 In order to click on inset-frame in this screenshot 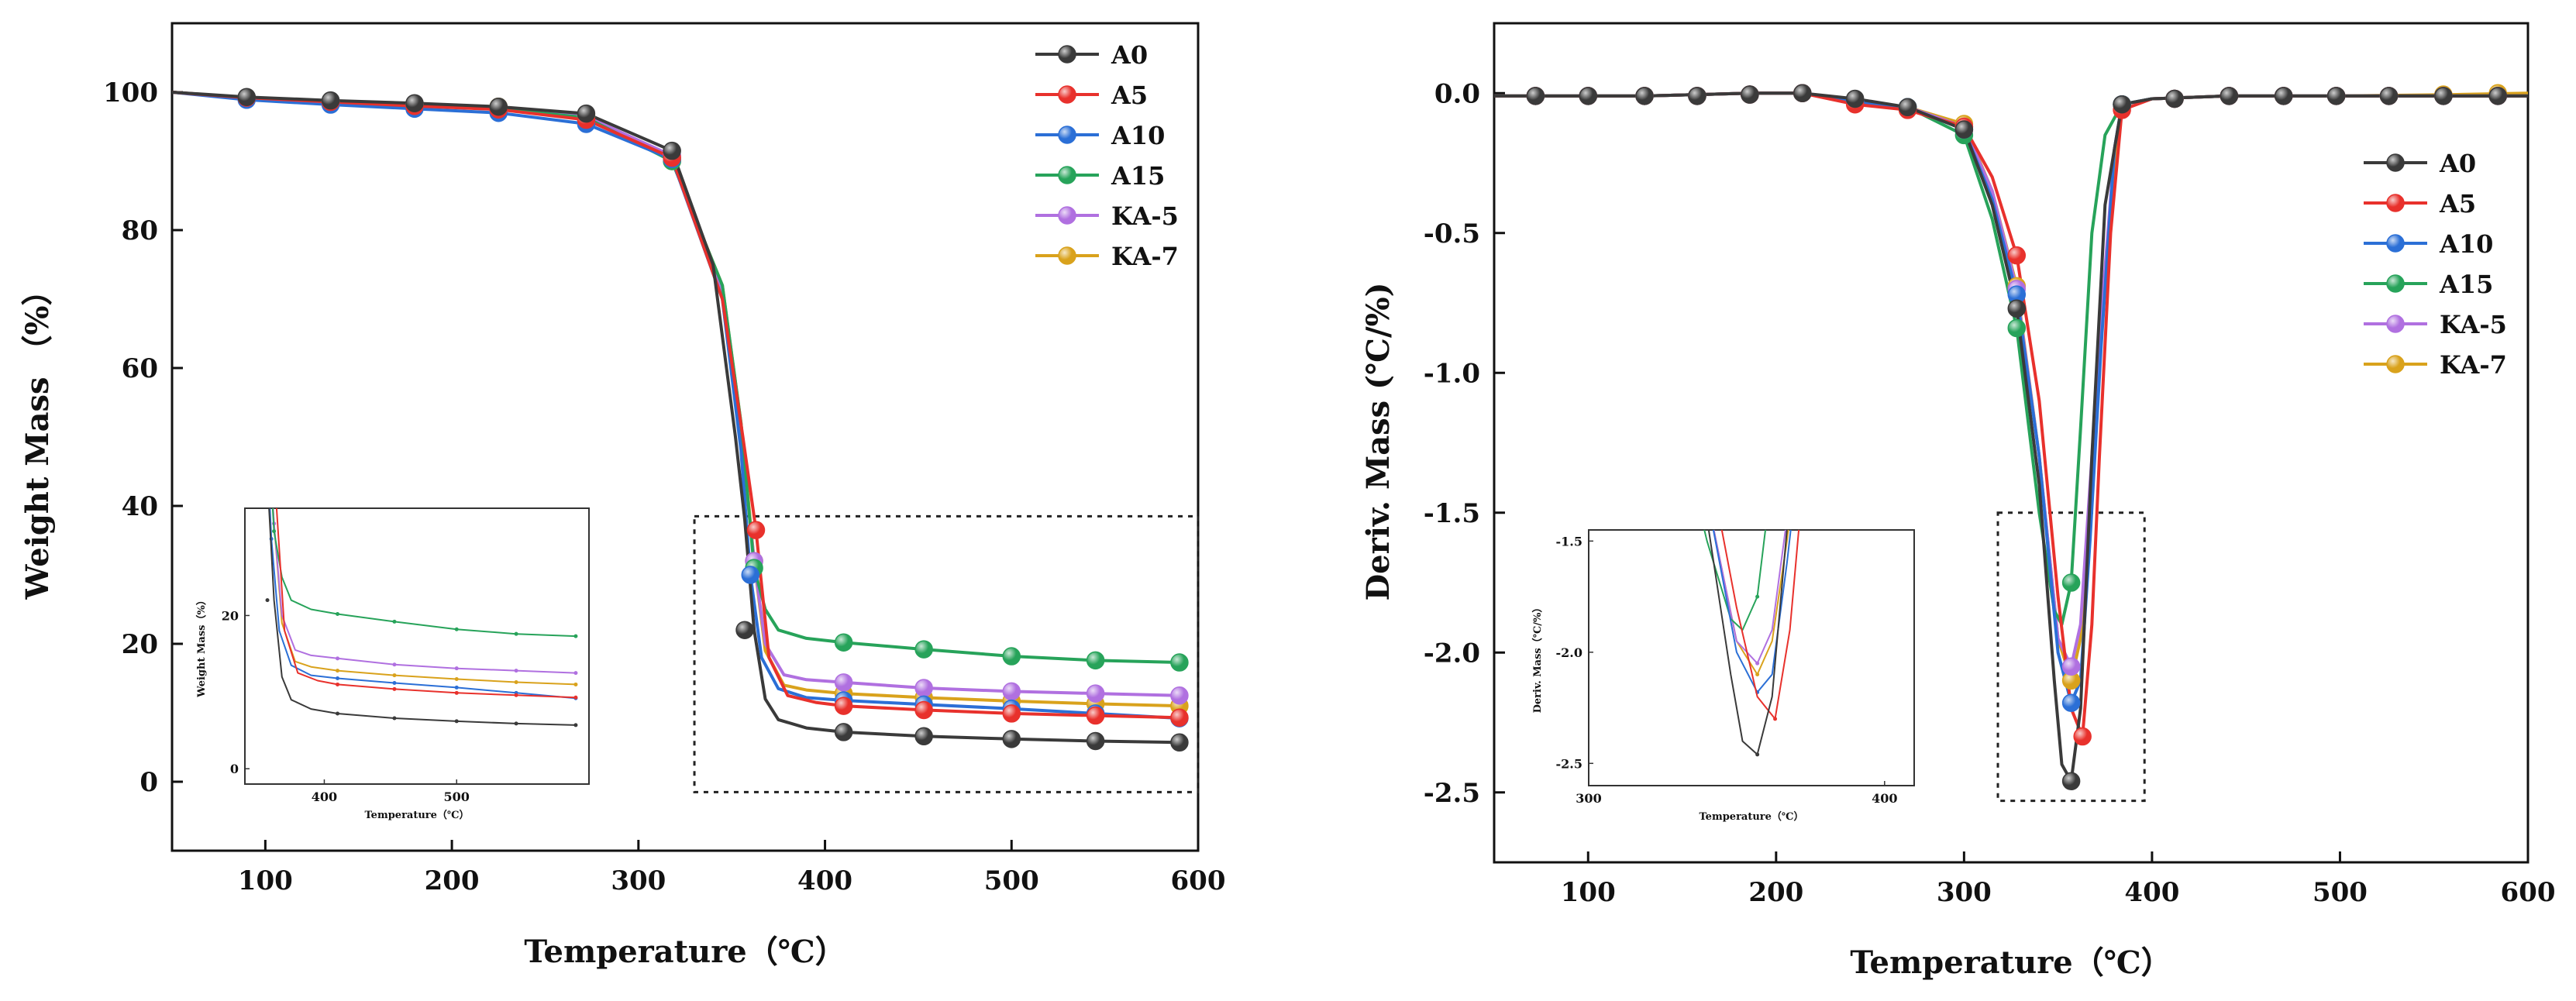, I will do `click(417, 646)`.